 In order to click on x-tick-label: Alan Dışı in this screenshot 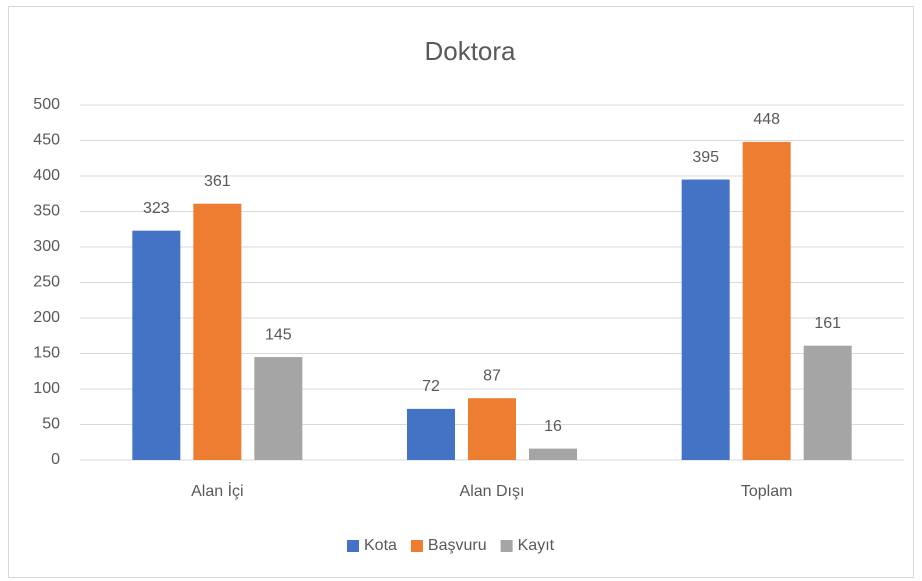, I will do `click(492, 491)`.